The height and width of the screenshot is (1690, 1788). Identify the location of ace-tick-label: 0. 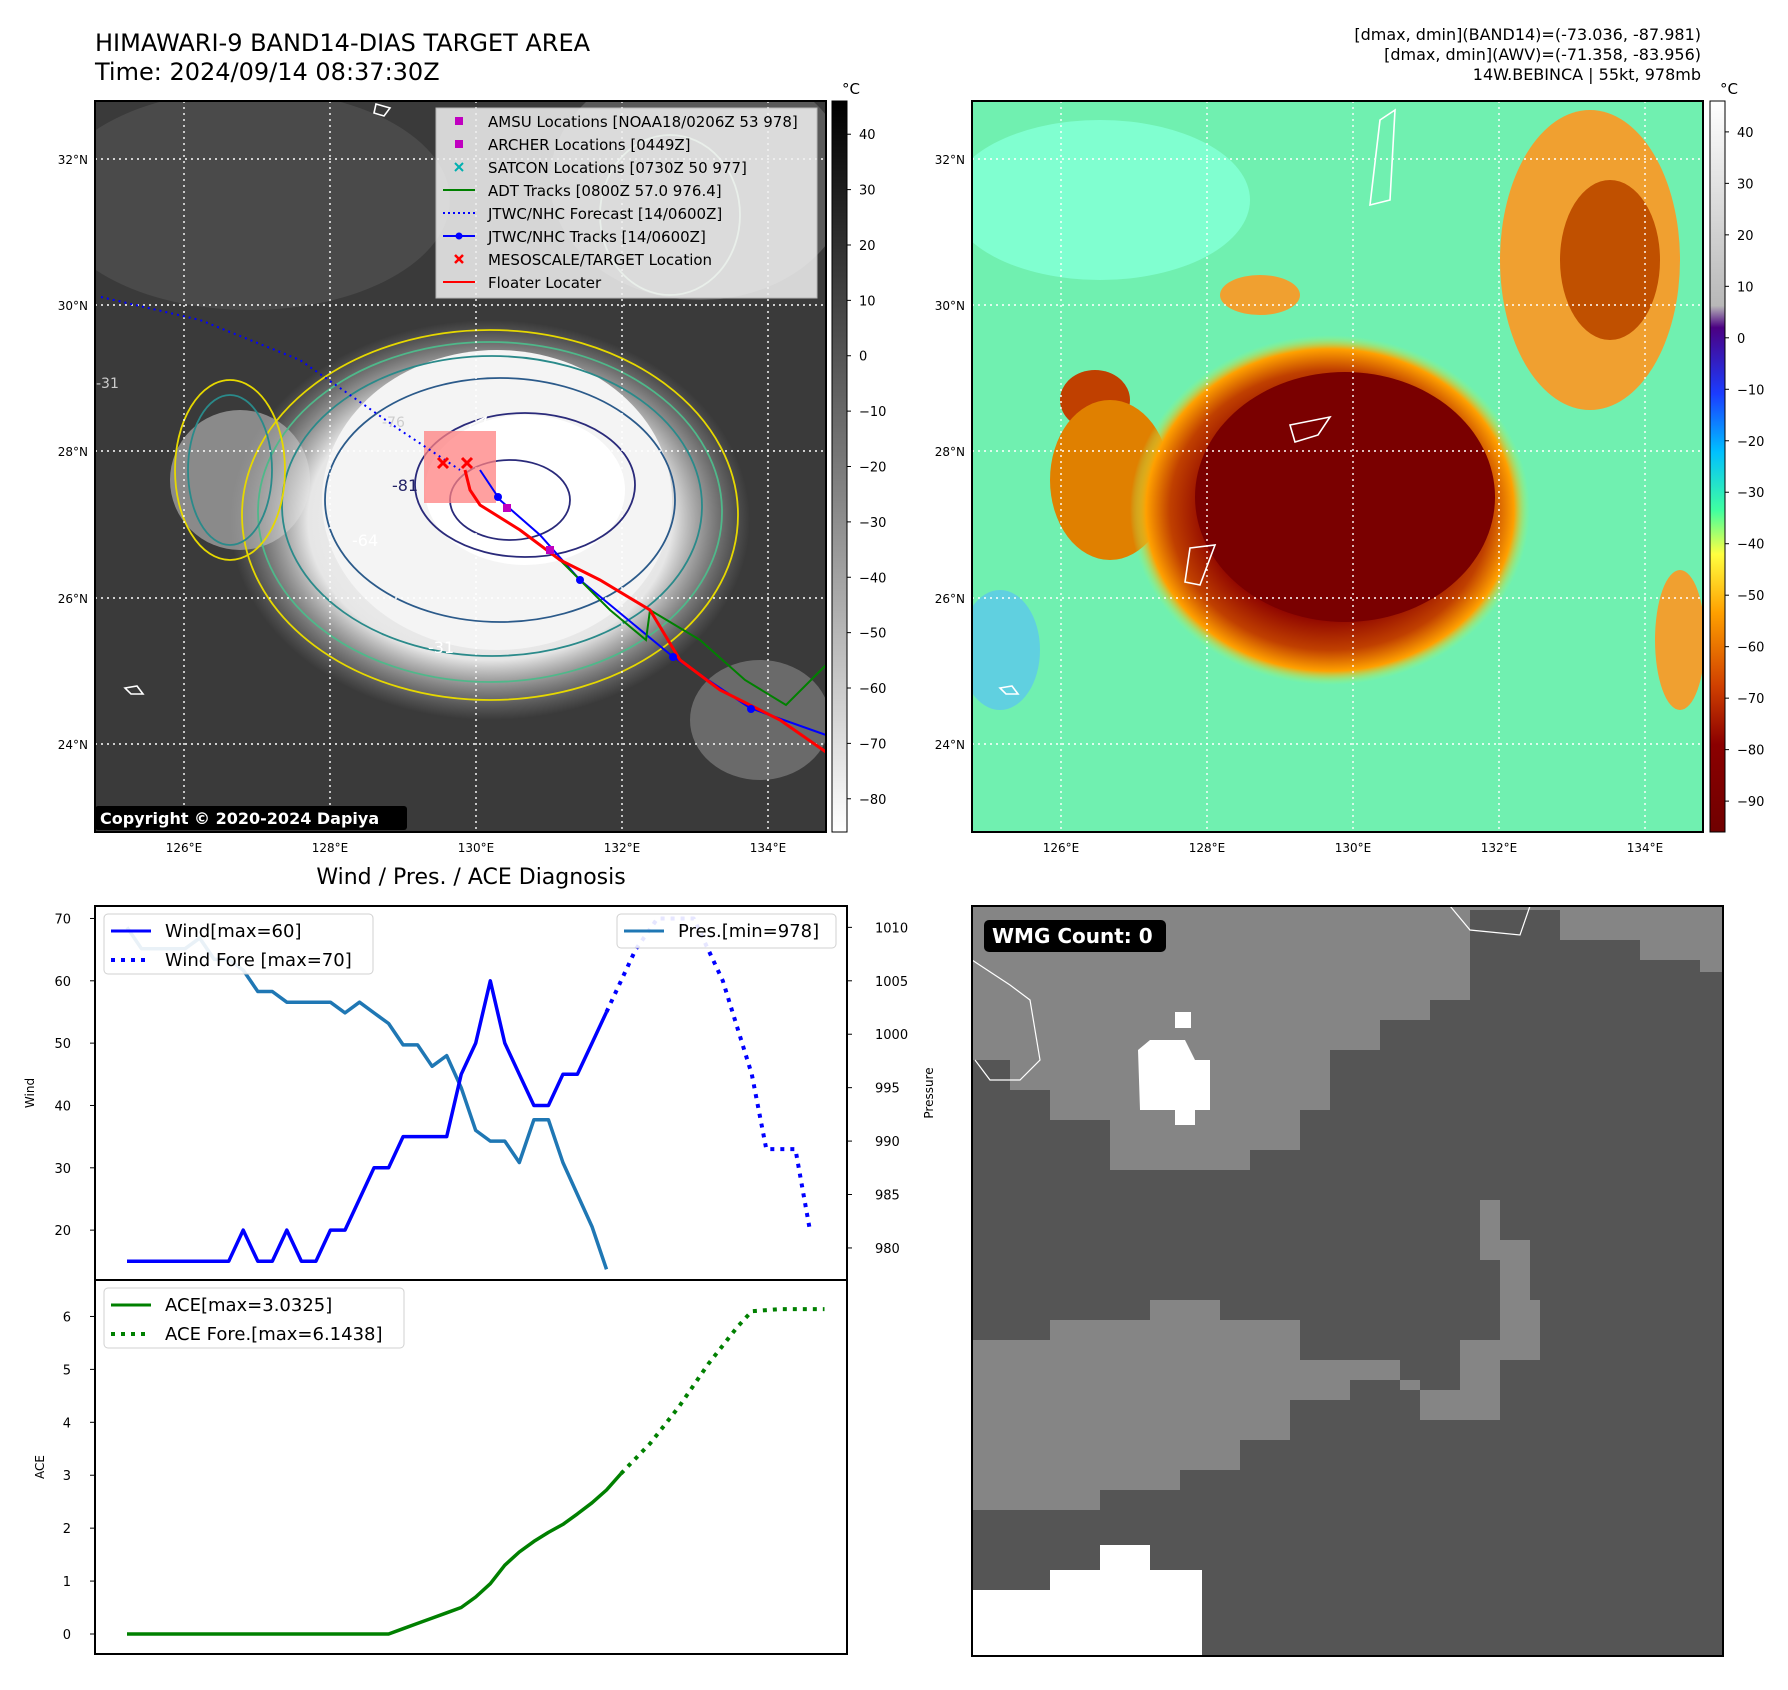
(67, 1635).